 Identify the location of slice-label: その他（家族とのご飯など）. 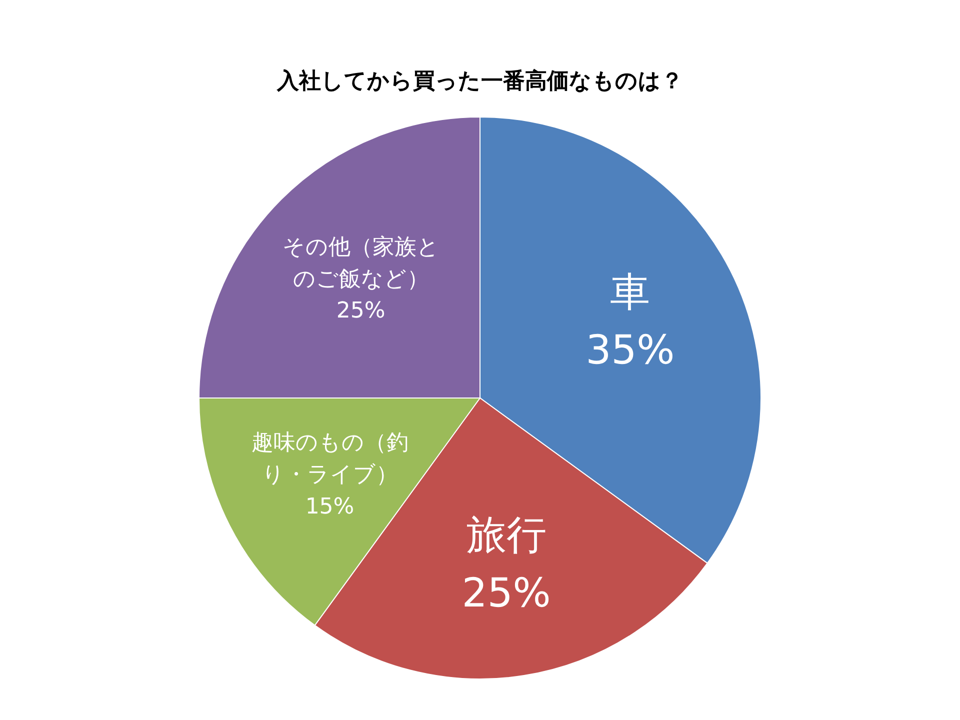
(361, 263).